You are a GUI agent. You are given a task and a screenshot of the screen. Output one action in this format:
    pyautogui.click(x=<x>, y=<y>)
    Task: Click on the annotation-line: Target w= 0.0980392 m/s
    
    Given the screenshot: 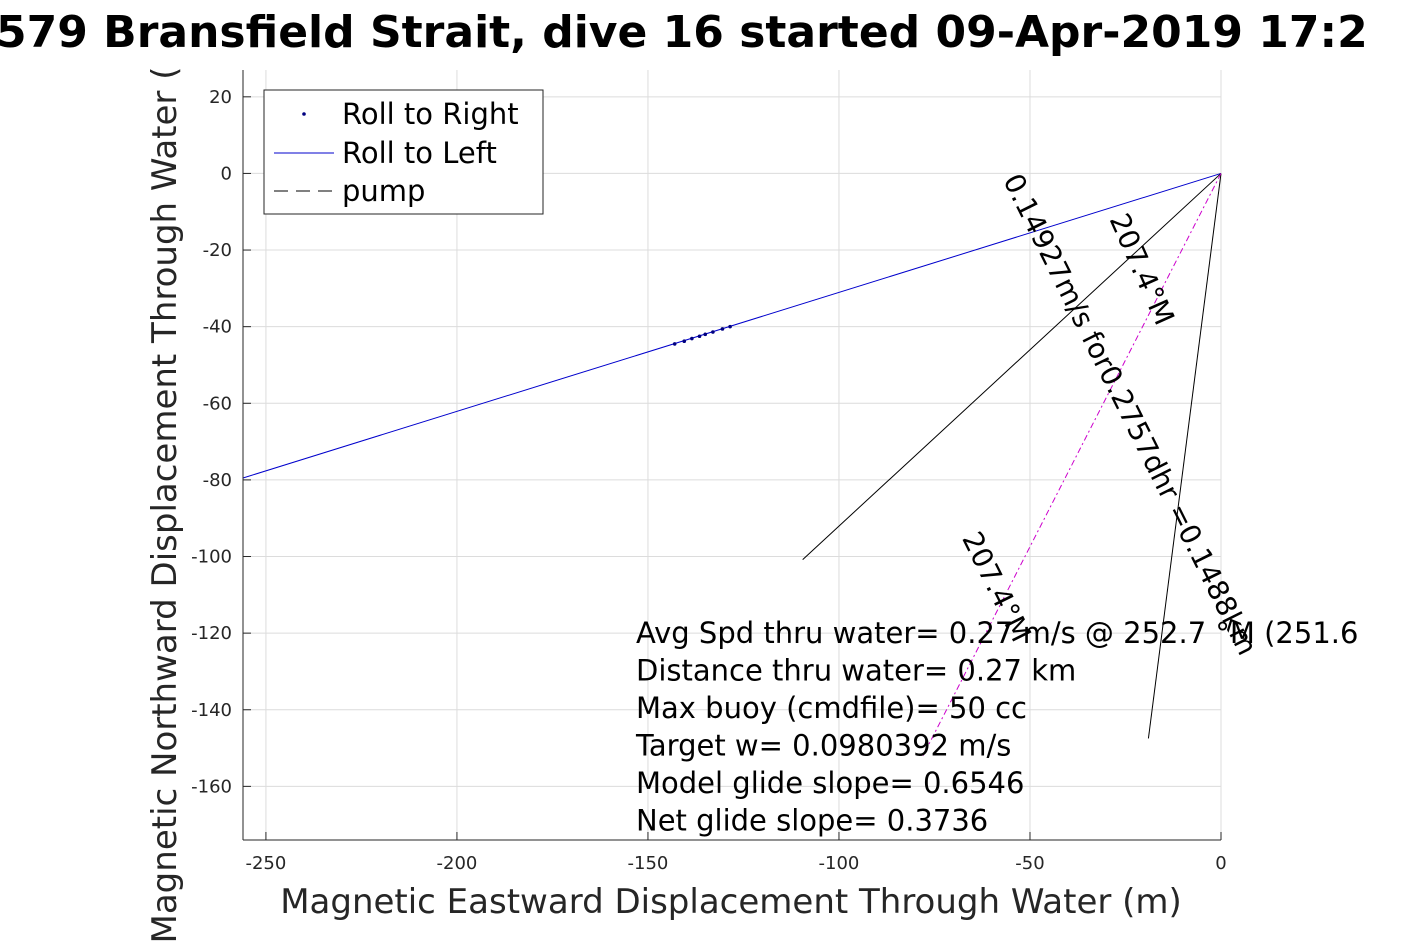 What is the action you would take?
    pyautogui.click(x=823, y=746)
    